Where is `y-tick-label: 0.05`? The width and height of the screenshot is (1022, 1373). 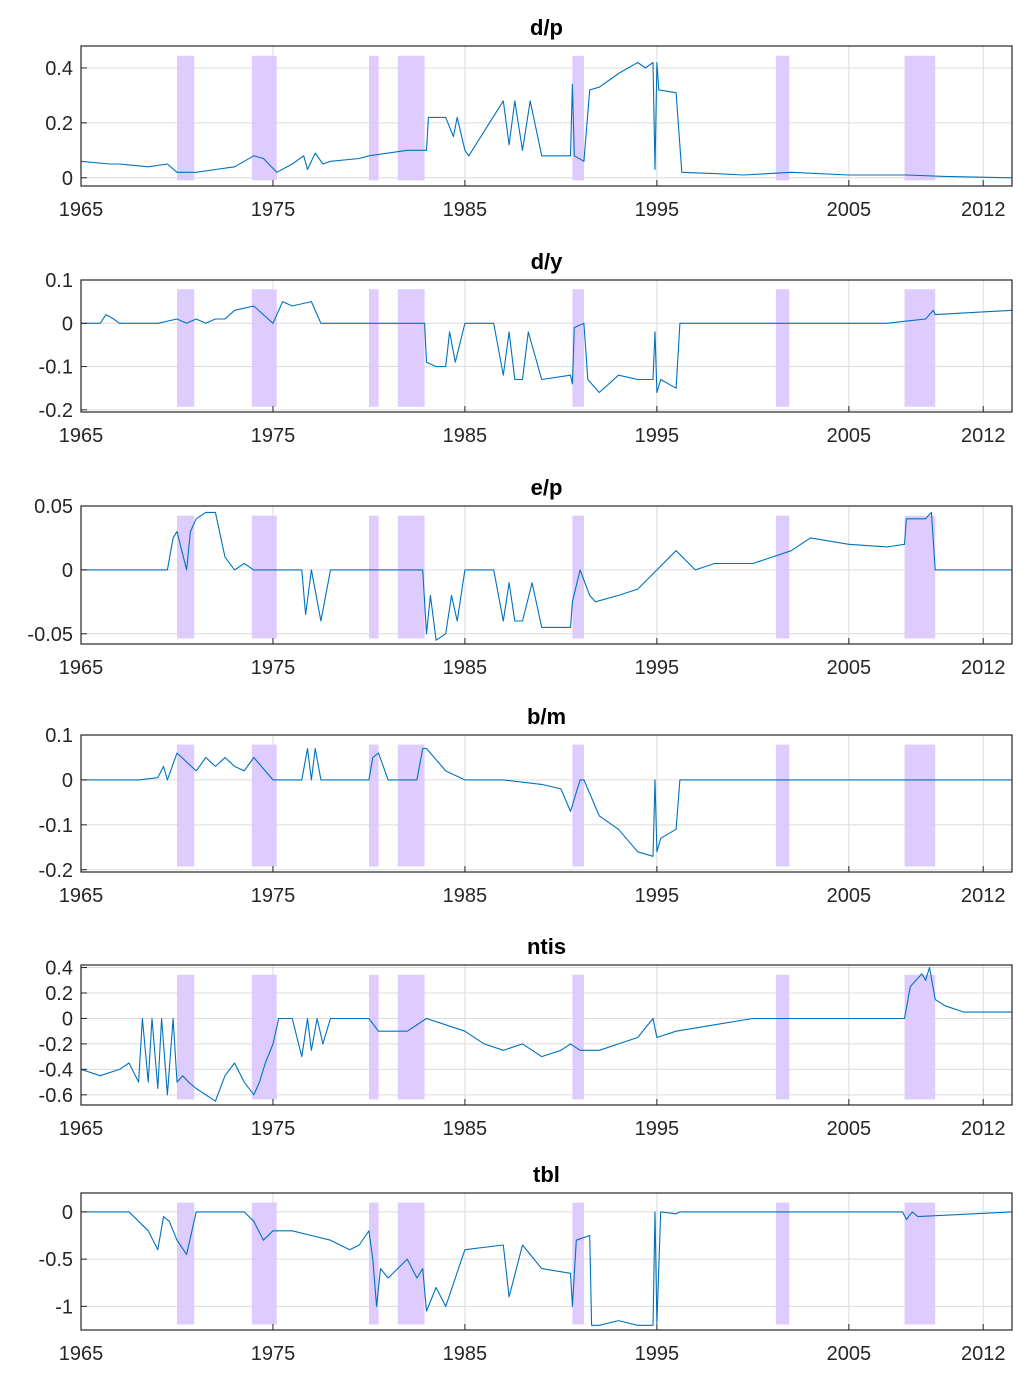 y-tick-label: 0.05 is located at coordinates (53, 507).